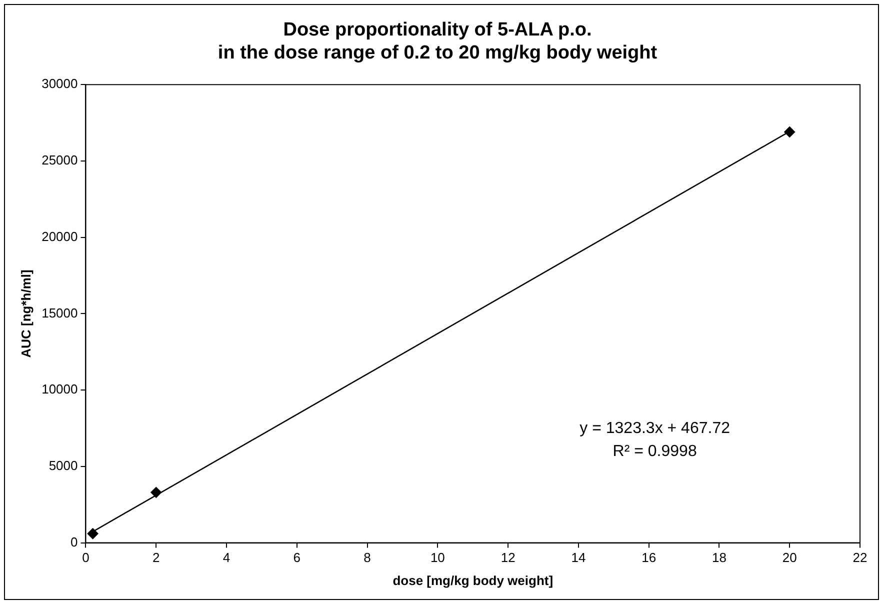  I want to click on x-tick-label: 20, so click(789, 558).